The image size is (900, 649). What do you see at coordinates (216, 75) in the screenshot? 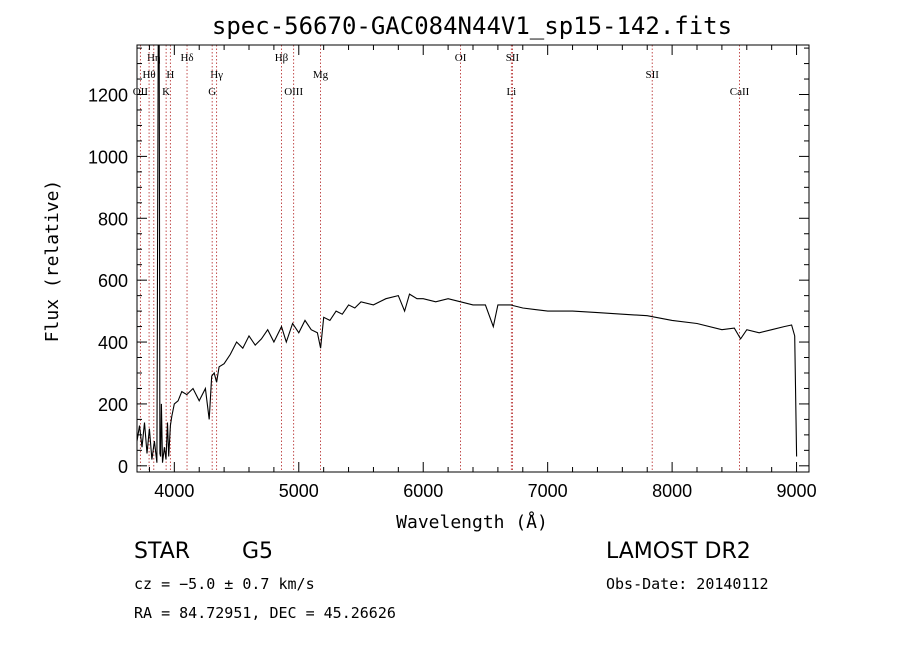
I see `marker-label: Hγ` at bounding box center [216, 75].